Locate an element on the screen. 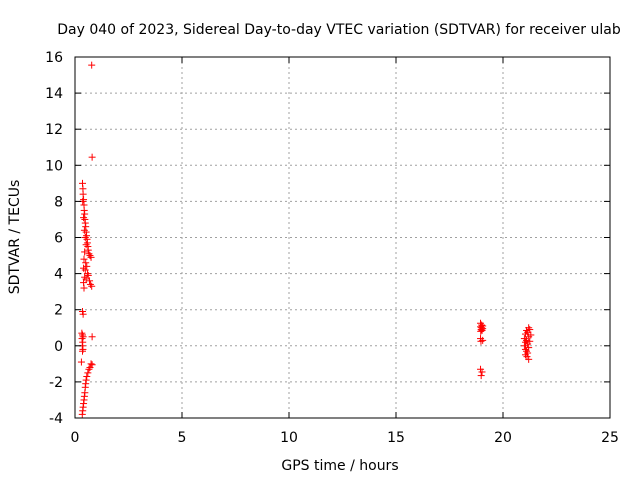 The image size is (640, 480). y-tick-label: 14 is located at coordinates (54, 94).